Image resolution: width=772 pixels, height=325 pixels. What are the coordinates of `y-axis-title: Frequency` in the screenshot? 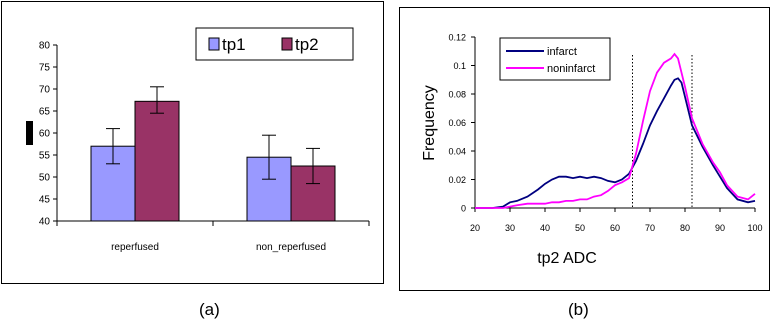 It's located at (429, 123).